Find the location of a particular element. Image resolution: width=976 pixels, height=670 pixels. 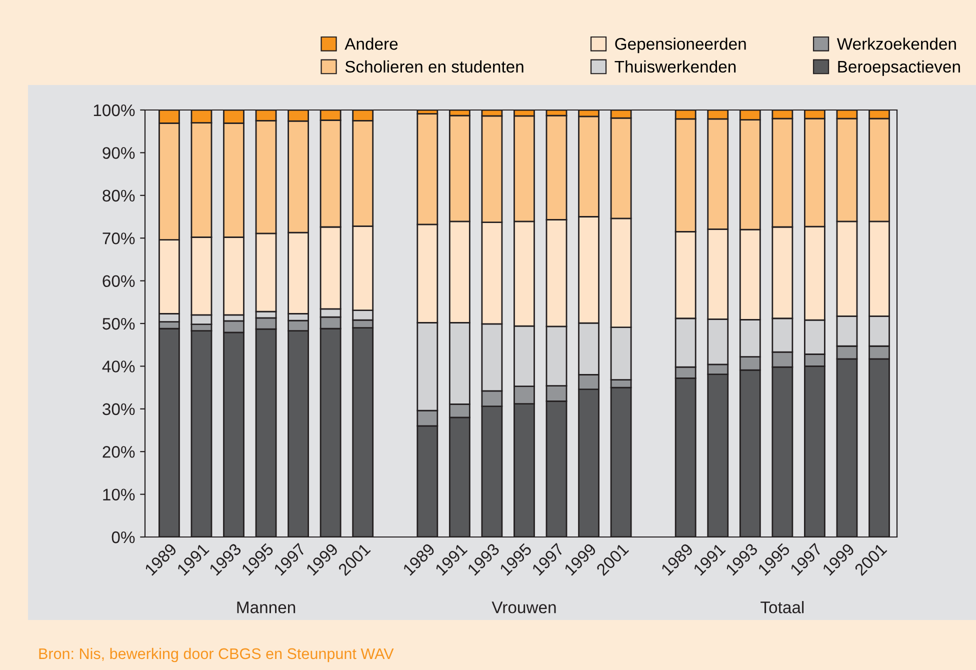

y-tick-label: 10% is located at coordinates (119, 494).